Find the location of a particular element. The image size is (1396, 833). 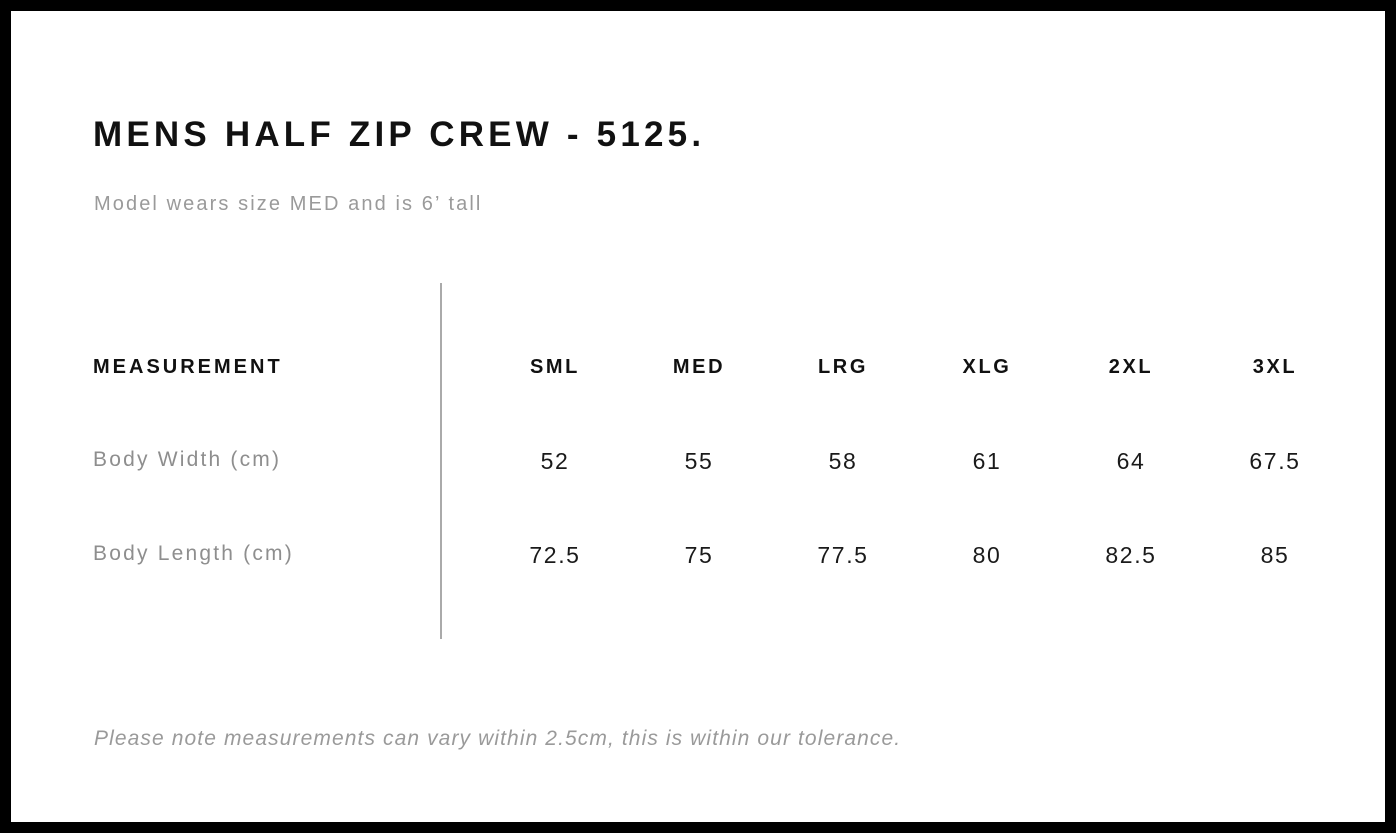

cell-body-width-lrg: 58 is located at coordinates (843, 461).